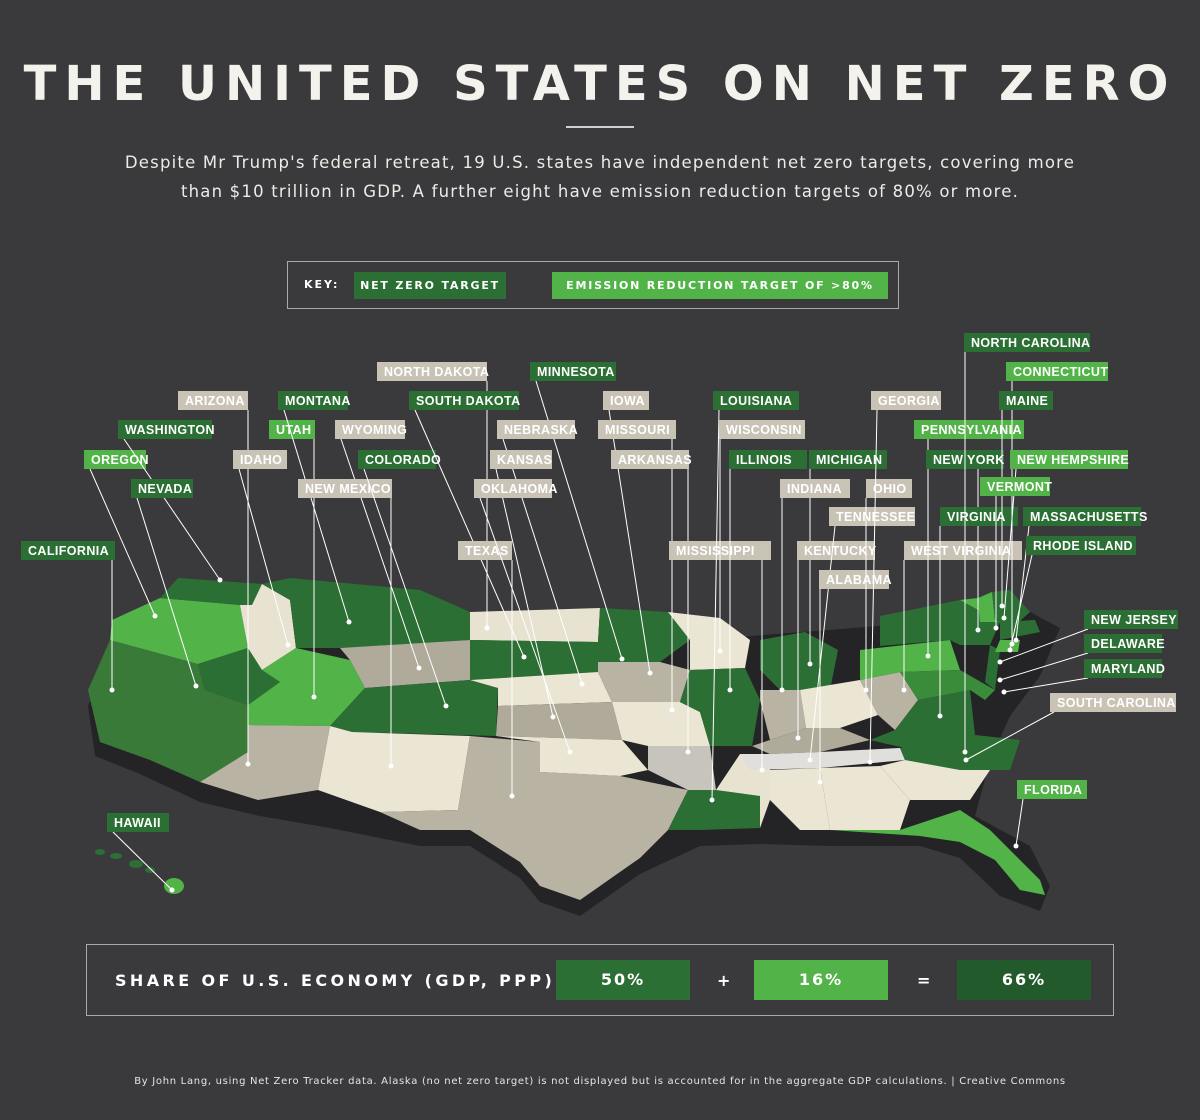 The width and height of the screenshot is (1200, 1120). Describe the element at coordinates (783, 715) in the screenshot. I see `state-shape-indiana` at that location.